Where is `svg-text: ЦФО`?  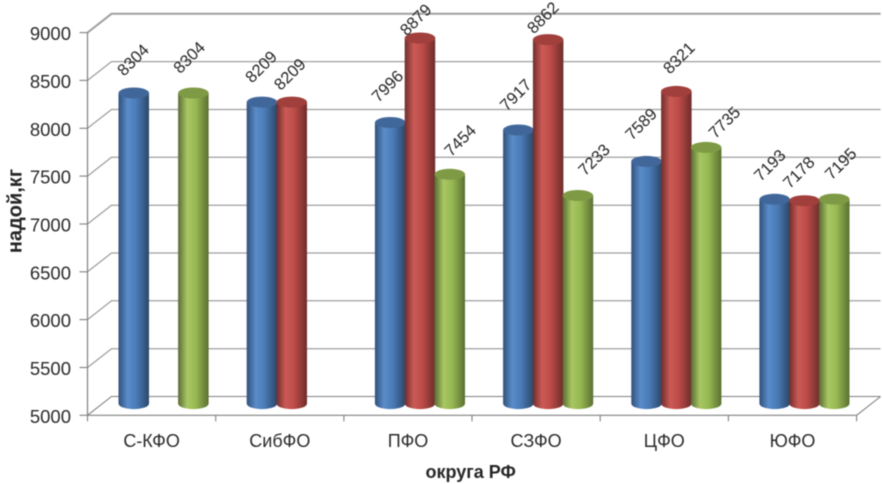
svg-text: ЦФО is located at coordinates (664, 441).